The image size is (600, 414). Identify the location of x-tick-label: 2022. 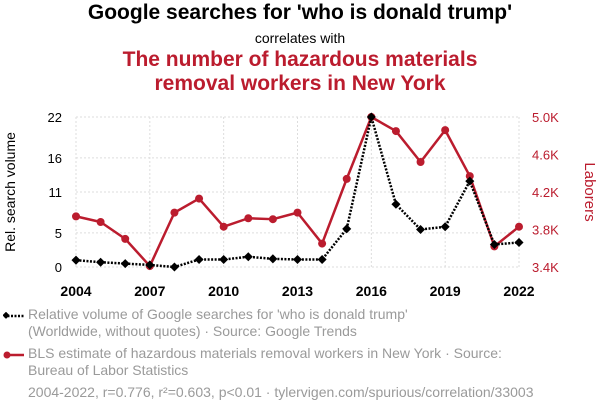
(518, 291).